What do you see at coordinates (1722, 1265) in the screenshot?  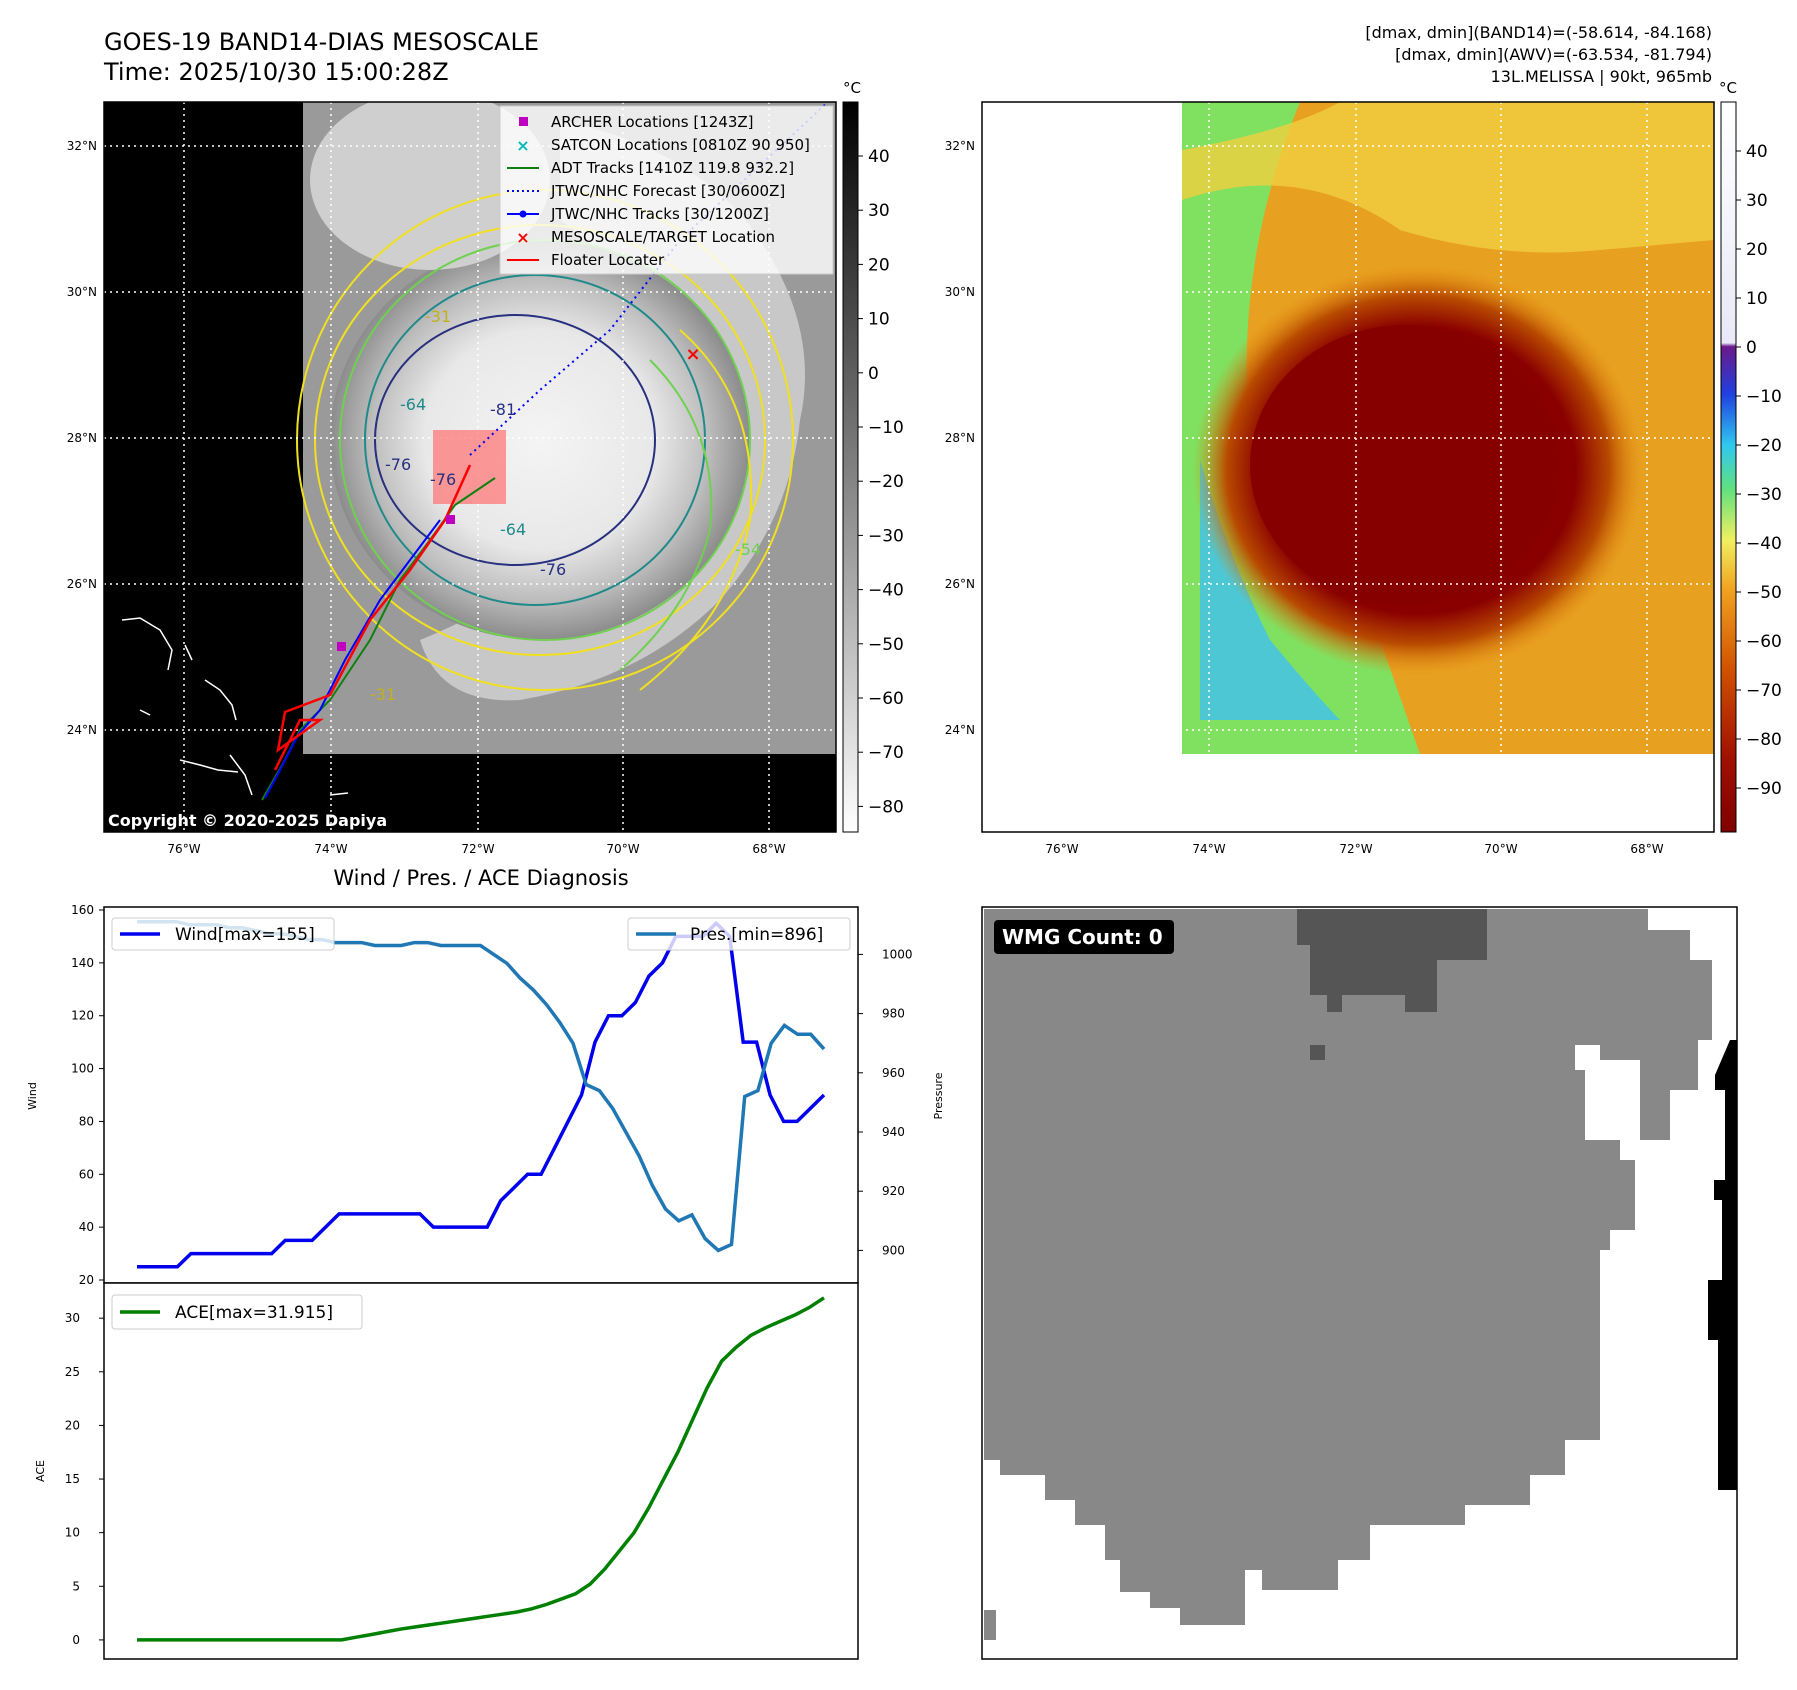 I see `wmg-black-strip` at bounding box center [1722, 1265].